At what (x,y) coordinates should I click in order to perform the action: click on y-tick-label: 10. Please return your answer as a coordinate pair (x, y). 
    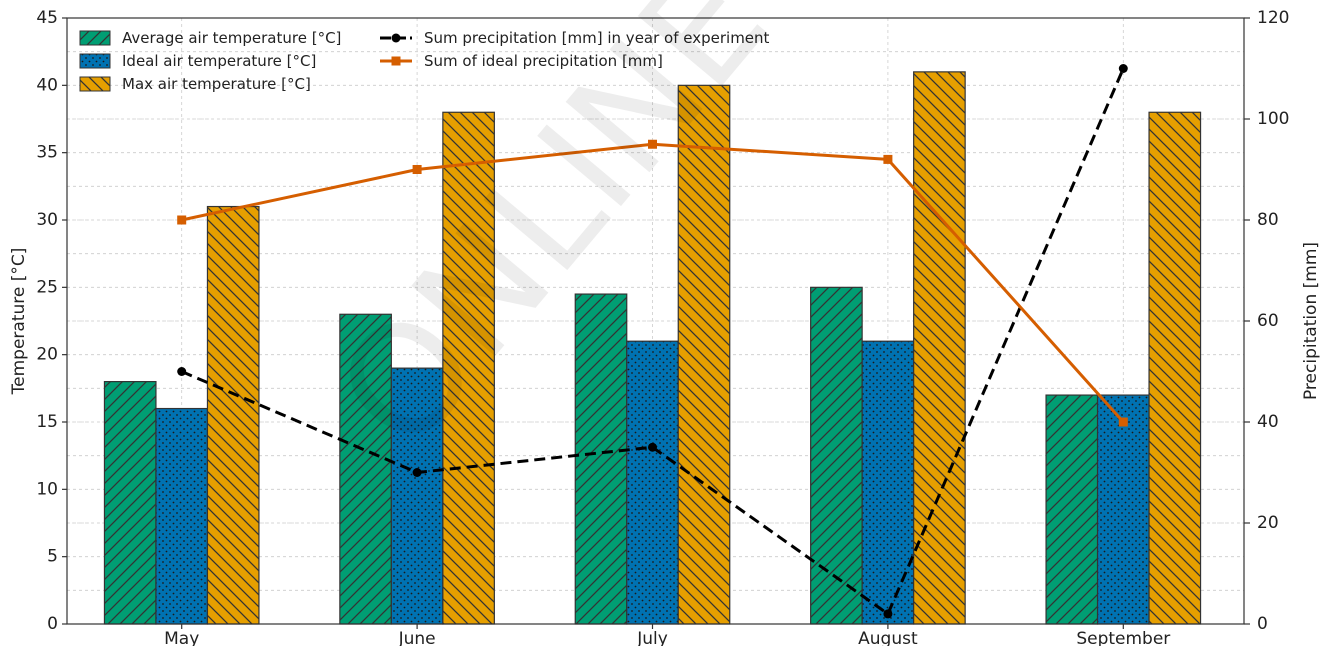
    Looking at the image, I should click on (47, 489).